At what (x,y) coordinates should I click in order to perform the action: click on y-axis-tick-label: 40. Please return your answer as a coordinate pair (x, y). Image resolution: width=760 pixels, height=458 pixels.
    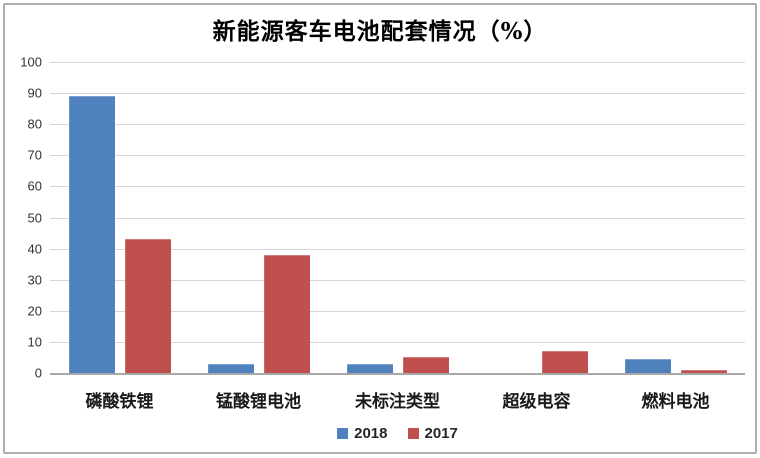
    Looking at the image, I should click on (34, 249).